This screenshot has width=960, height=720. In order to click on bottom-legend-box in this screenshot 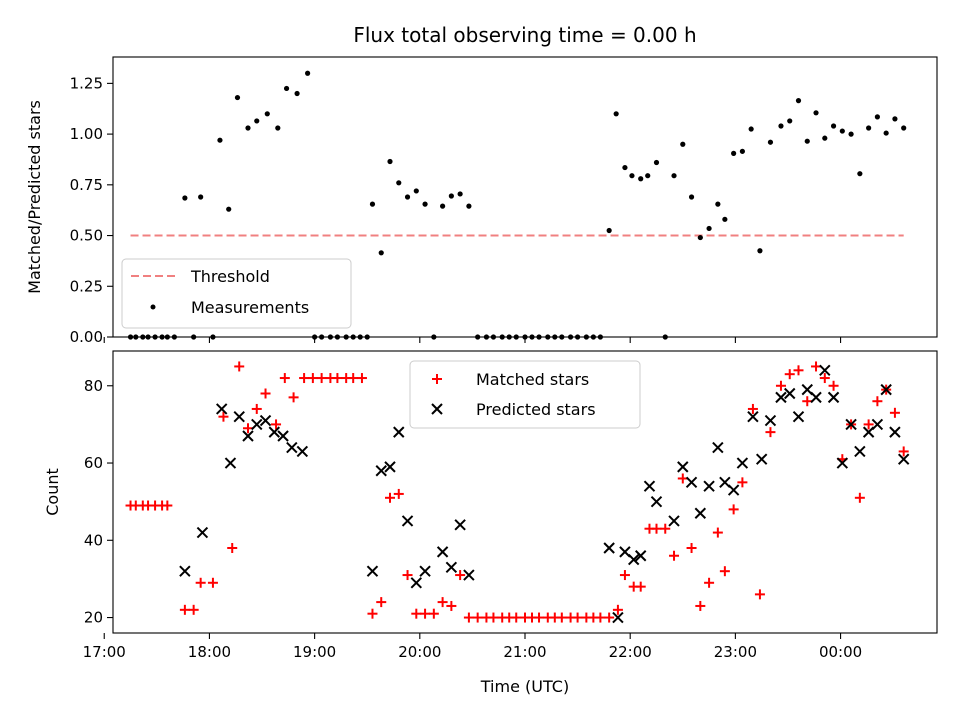, I will do `click(525, 394)`.